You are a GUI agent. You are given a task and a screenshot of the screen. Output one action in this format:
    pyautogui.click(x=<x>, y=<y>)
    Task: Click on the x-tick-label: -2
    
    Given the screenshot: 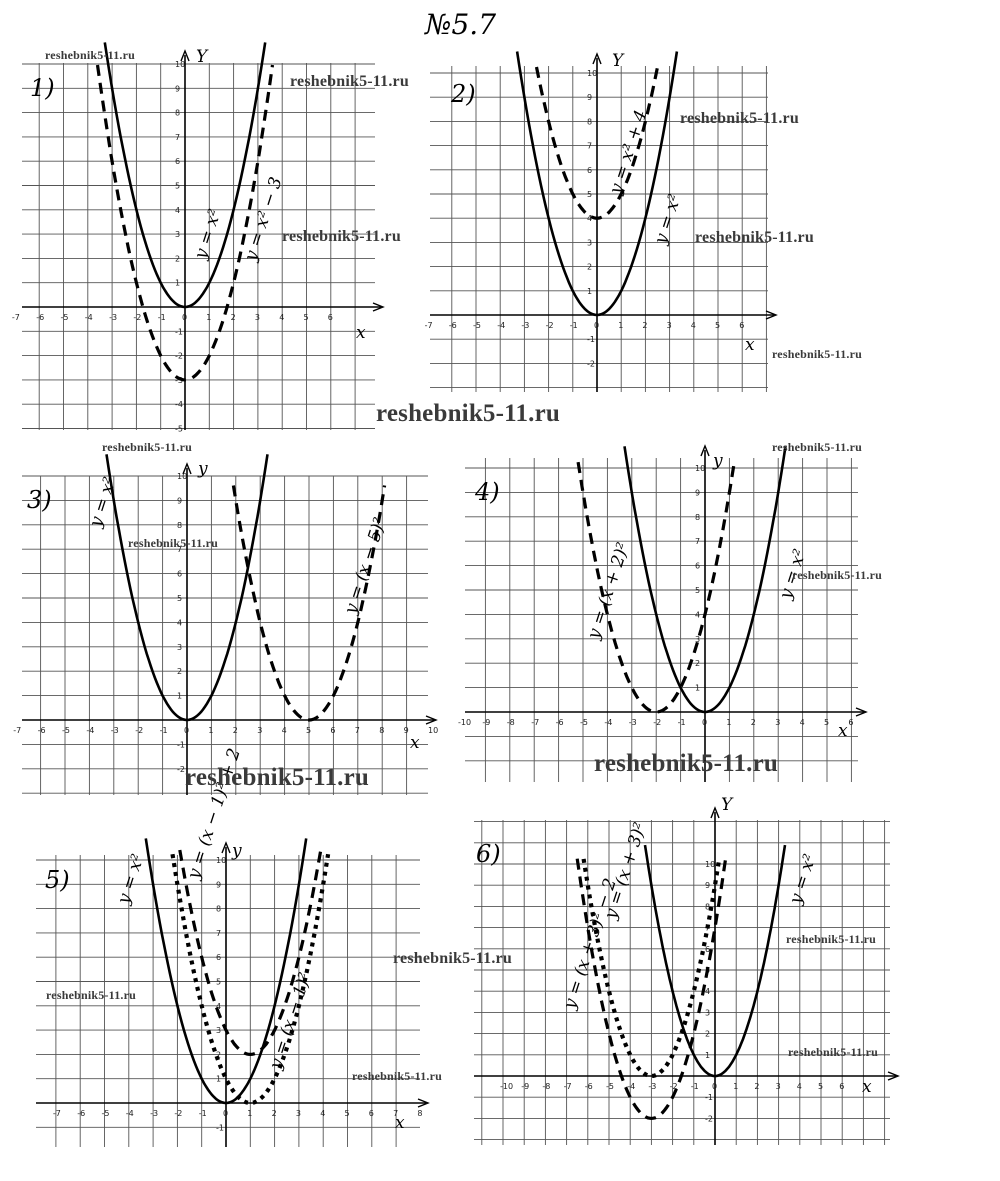 What is the action you would take?
    pyautogui.click(x=137, y=317)
    